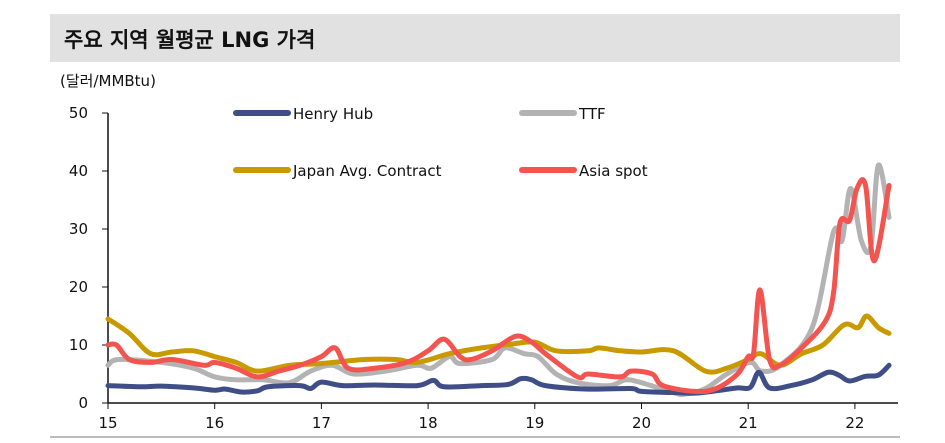  What do you see at coordinates (498, 344) in the screenshot?
I see `series-line-japan-avg-contract` at bounding box center [498, 344].